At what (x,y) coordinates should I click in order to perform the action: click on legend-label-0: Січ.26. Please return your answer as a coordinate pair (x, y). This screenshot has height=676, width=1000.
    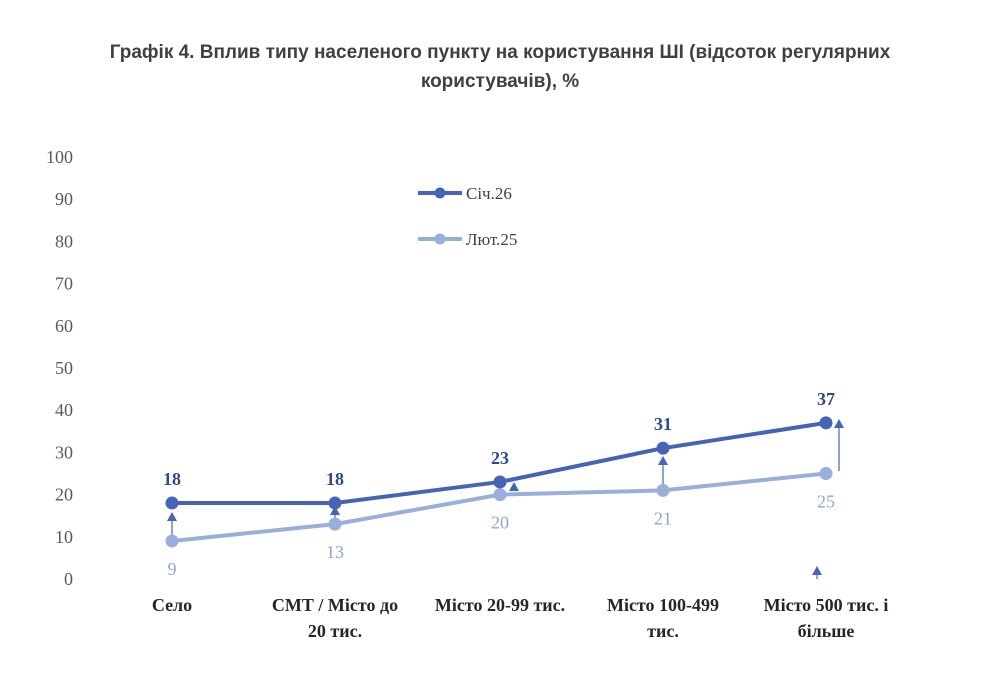
    Looking at the image, I should click on (489, 193).